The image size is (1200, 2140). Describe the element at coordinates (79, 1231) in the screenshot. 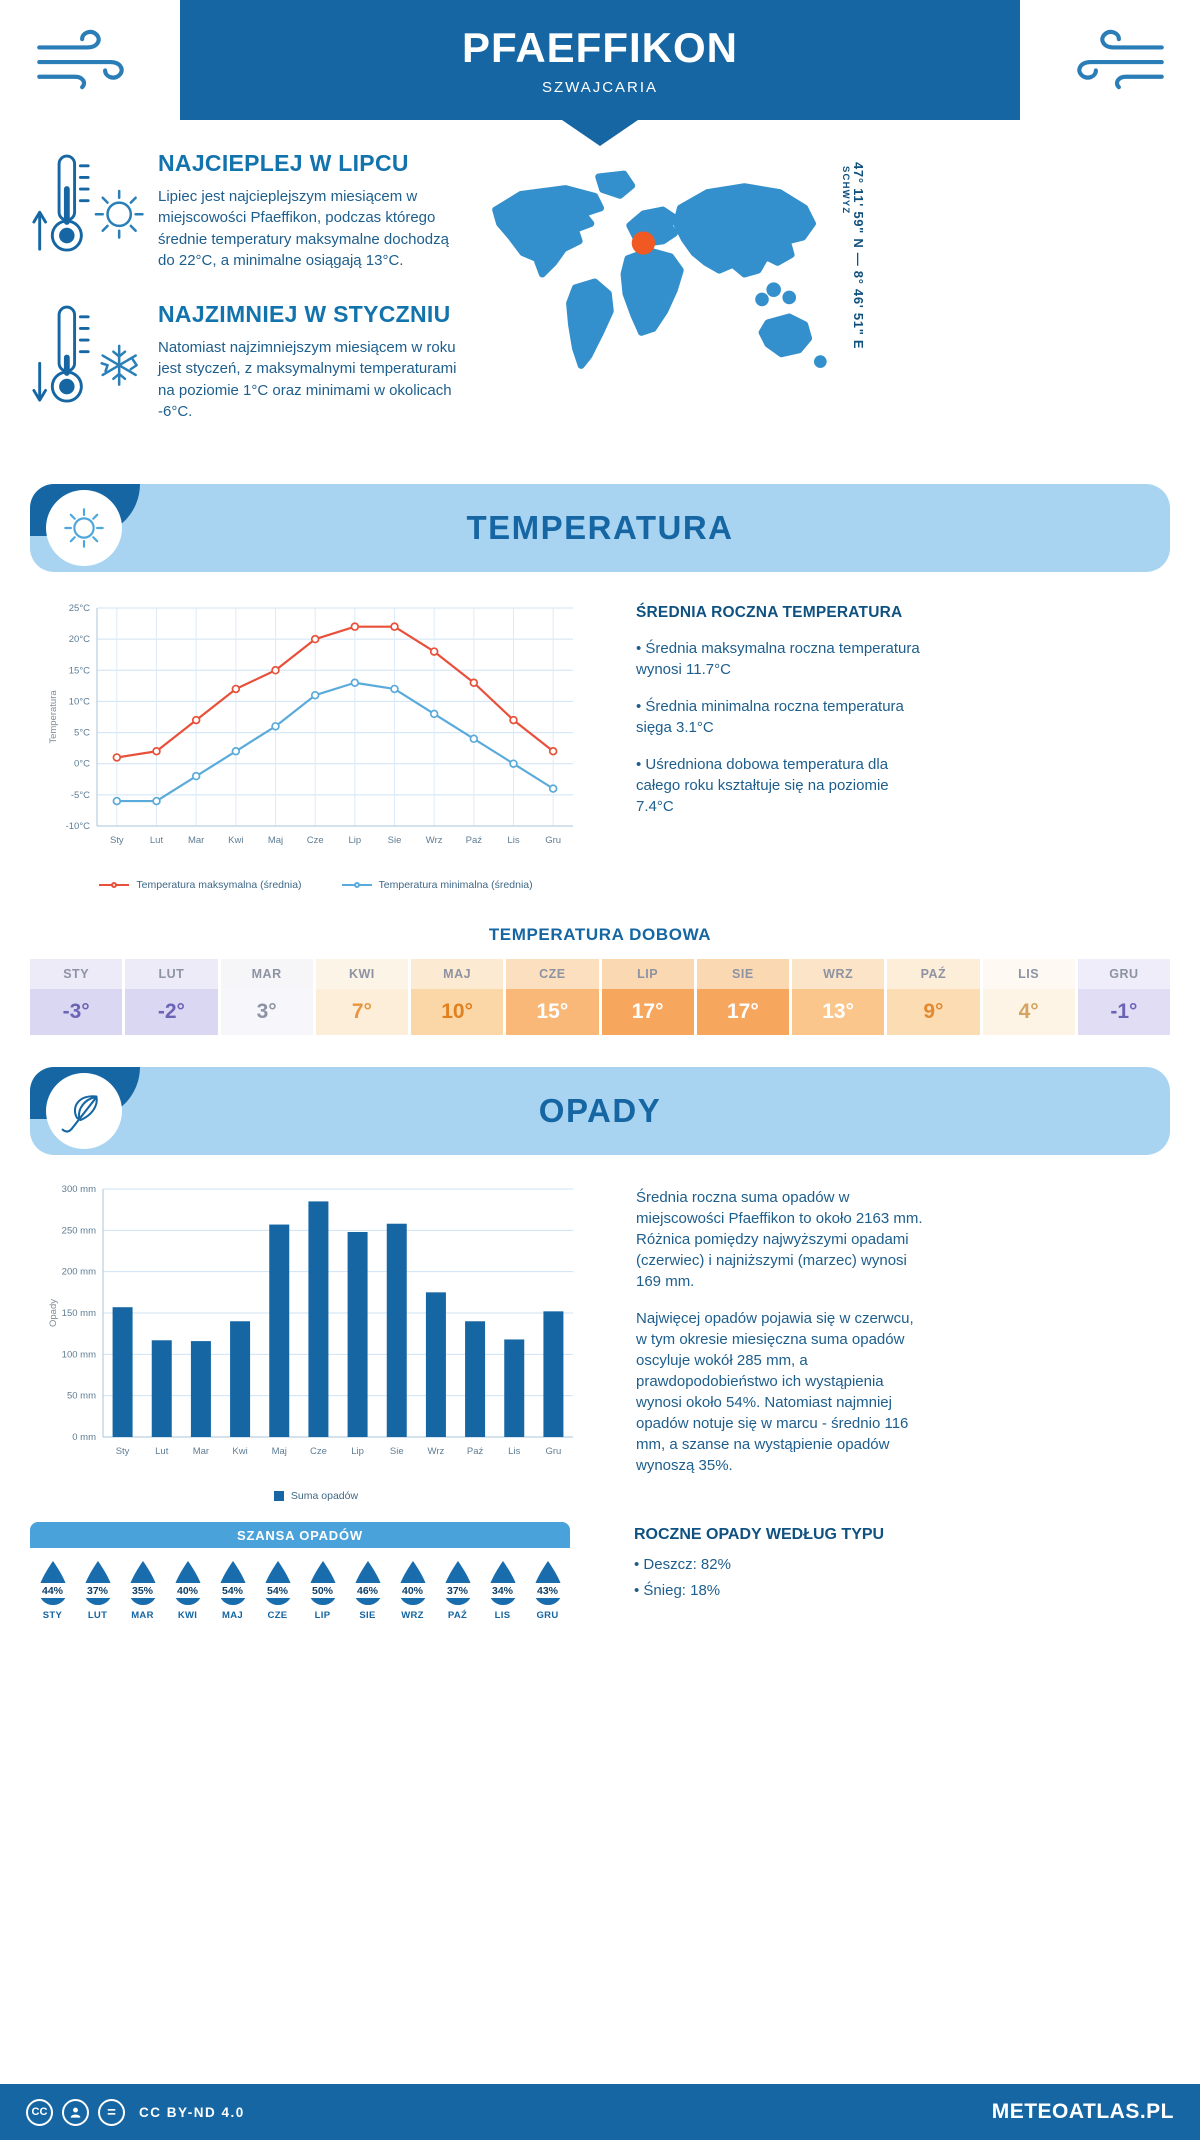

I see `svg-text: 250 mm` at that location.